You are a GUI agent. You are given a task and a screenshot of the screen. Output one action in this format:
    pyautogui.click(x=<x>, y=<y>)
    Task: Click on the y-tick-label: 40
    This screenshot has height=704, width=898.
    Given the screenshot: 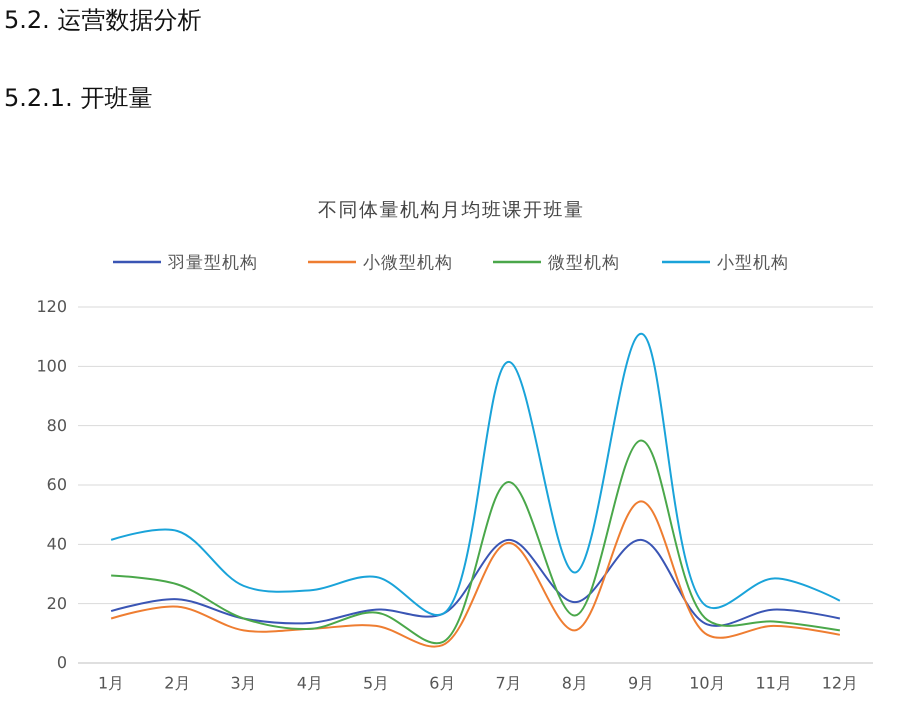 What is the action you would take?
    pyautogui.click(x=56, y=544)
    